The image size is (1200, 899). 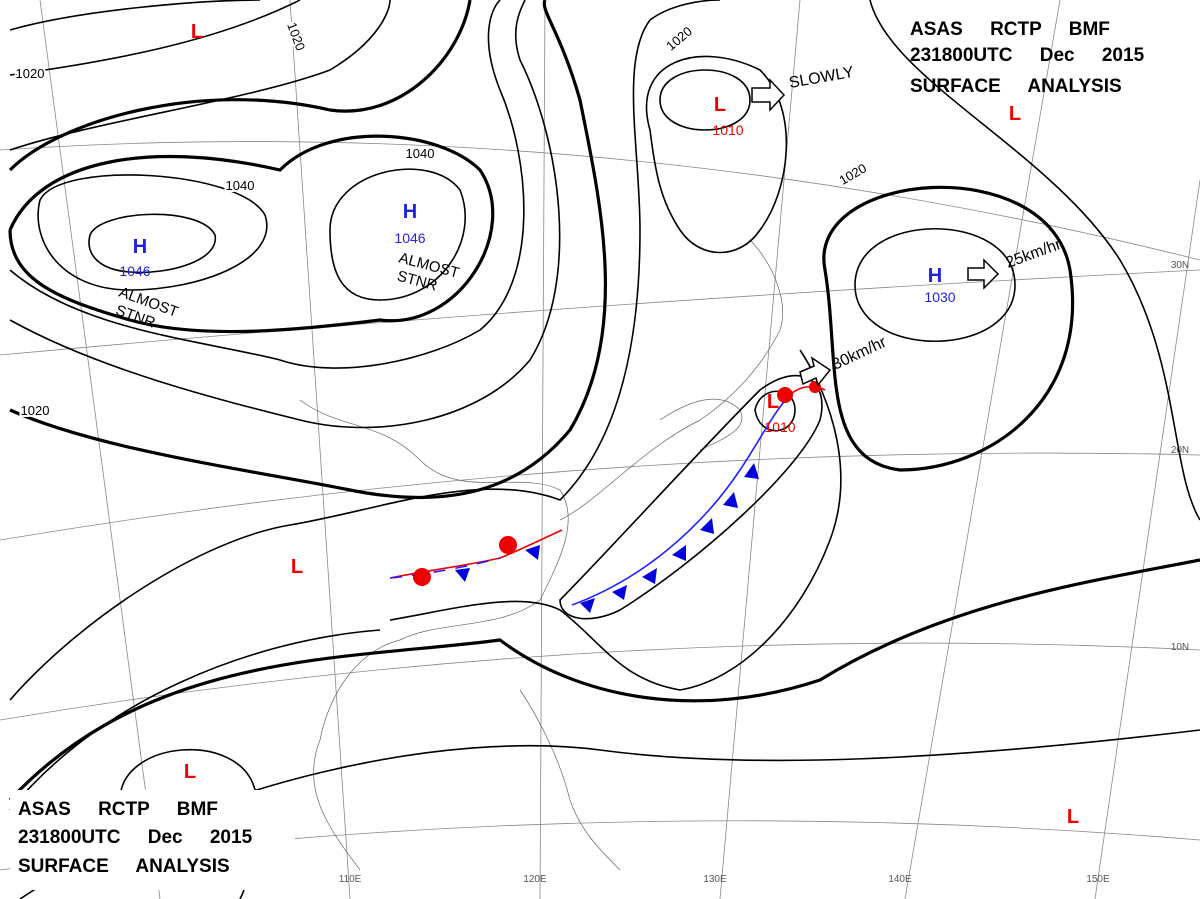 I want to click on pressure-center-value: 1030, so click(x=939, y=297).